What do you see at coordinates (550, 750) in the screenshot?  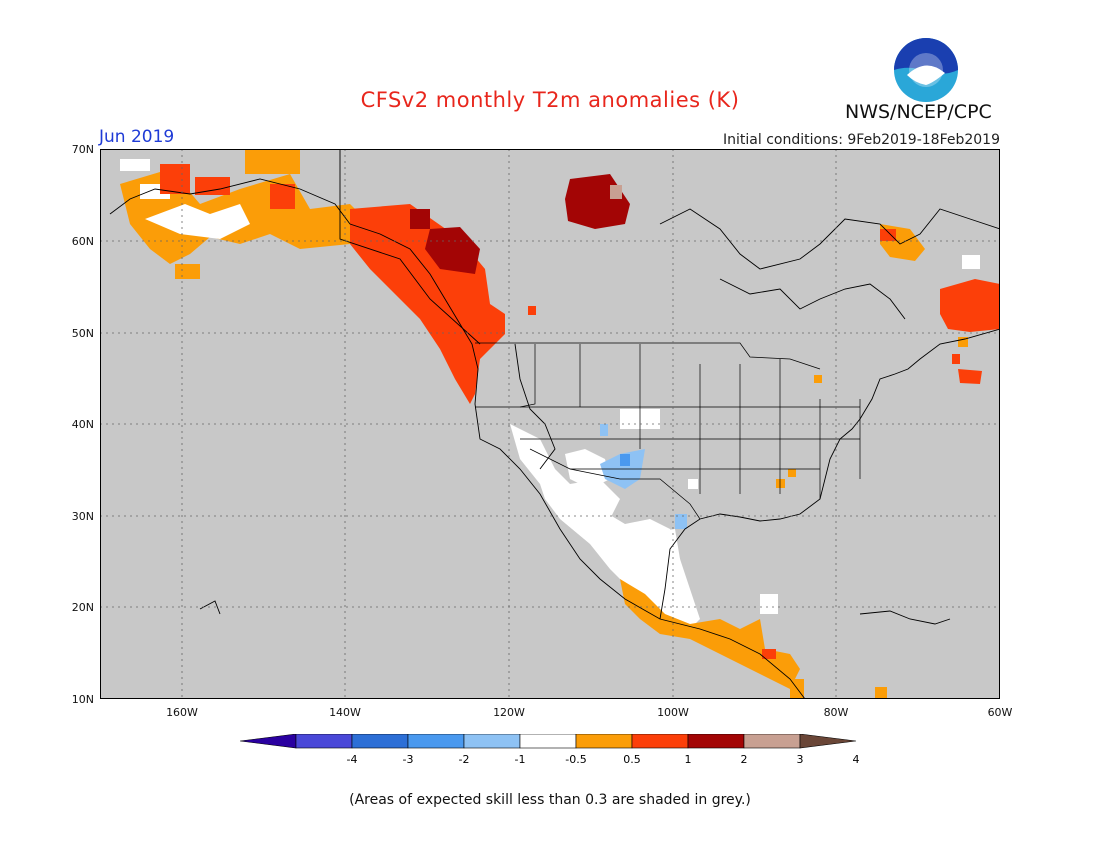 I see `colorbar: -4 -3 -2 -1 -0.5 0.5 1 2 3 4` at bounding box center [550, 750].